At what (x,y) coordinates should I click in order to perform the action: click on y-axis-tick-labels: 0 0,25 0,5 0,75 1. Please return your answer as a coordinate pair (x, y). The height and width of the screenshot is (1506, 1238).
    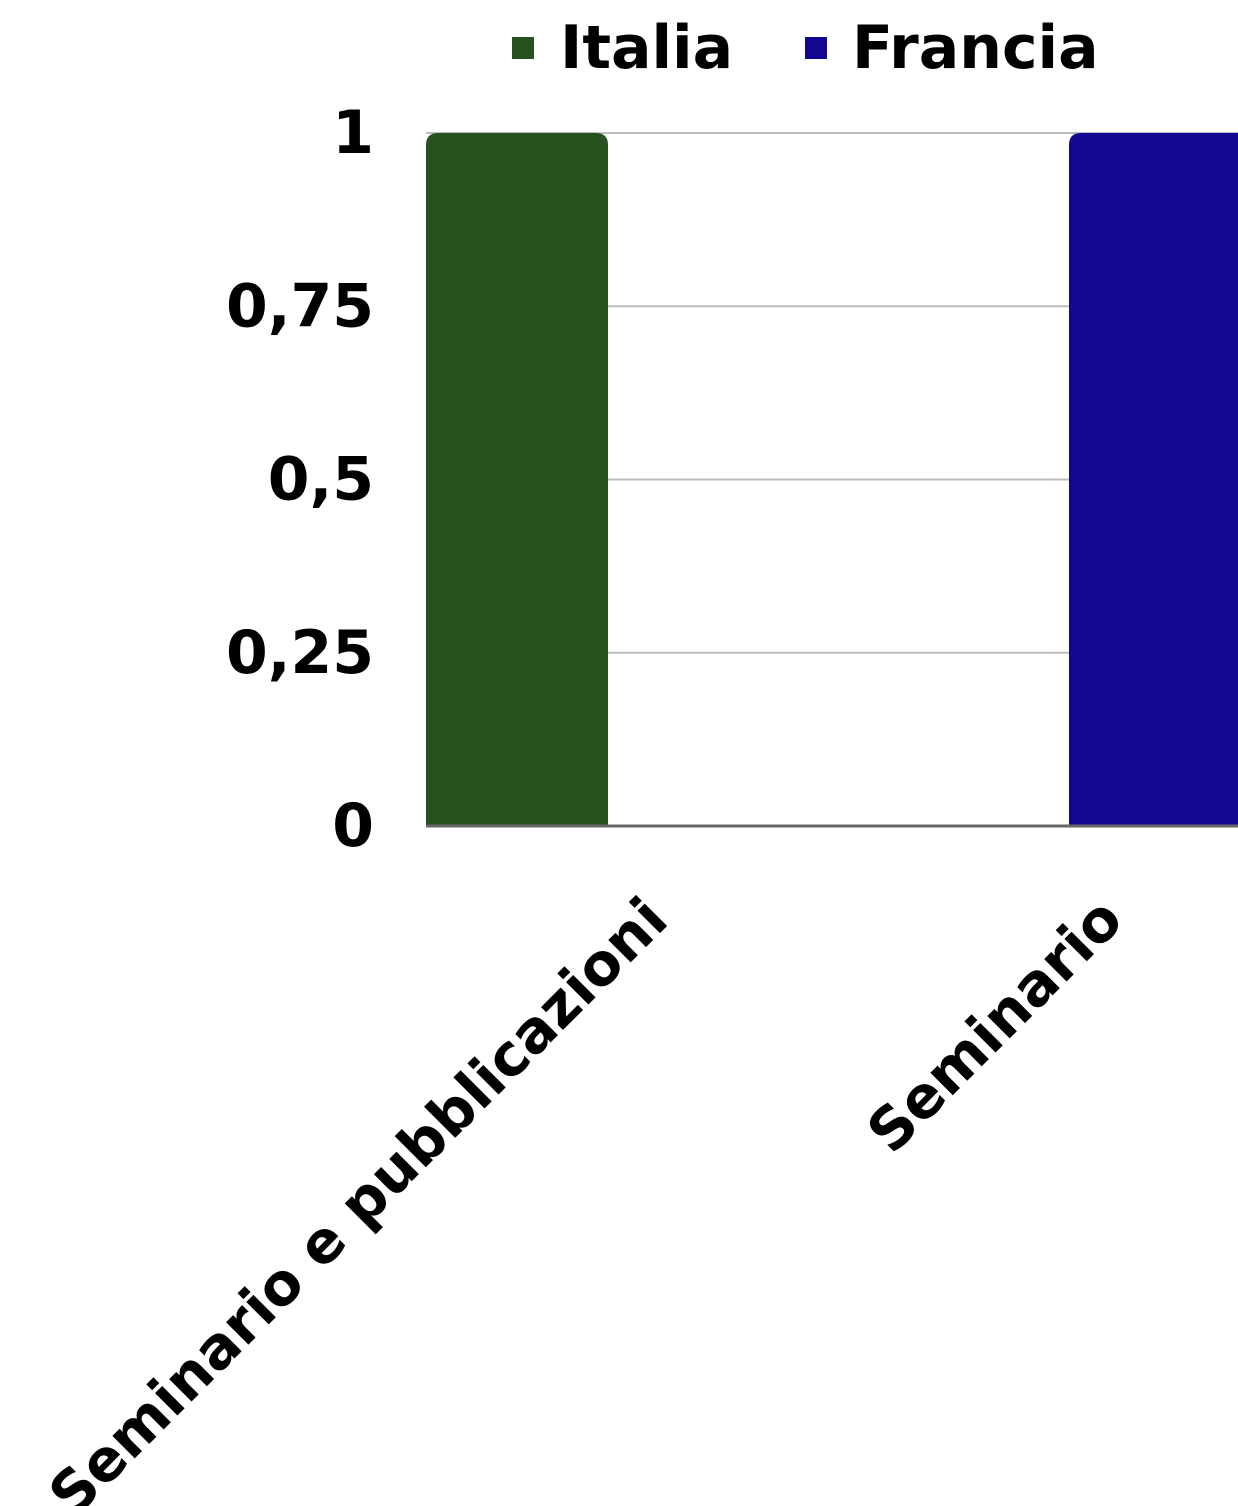
    Looking at the image, I should click on (300, 479).